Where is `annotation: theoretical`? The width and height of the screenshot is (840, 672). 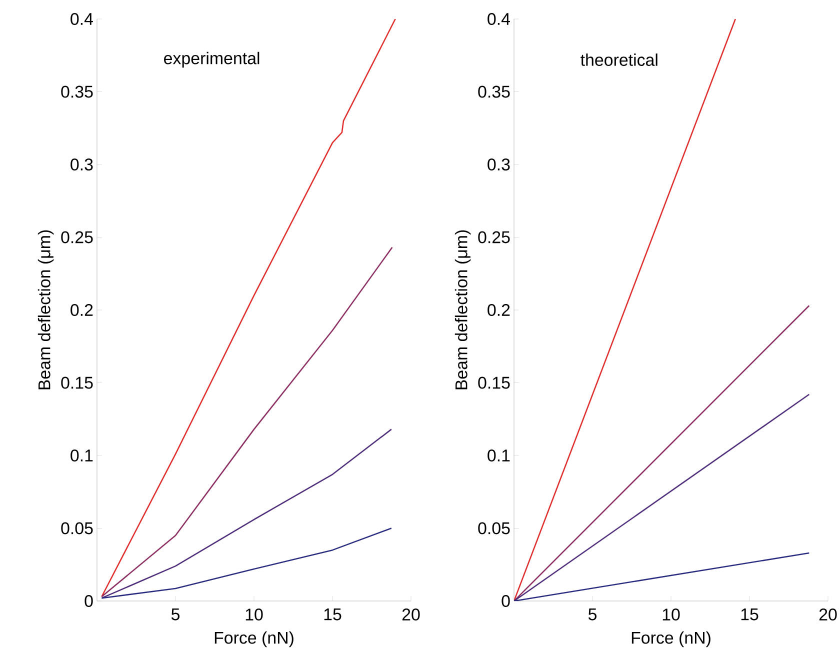 annotation: theoretical is located at coordinates (619, 60).